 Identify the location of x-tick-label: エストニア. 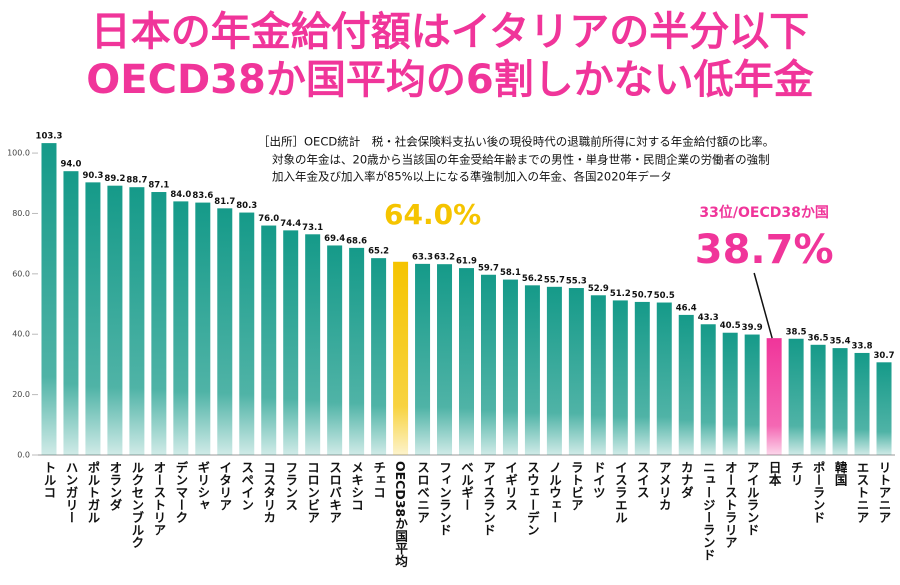
(862, 492).